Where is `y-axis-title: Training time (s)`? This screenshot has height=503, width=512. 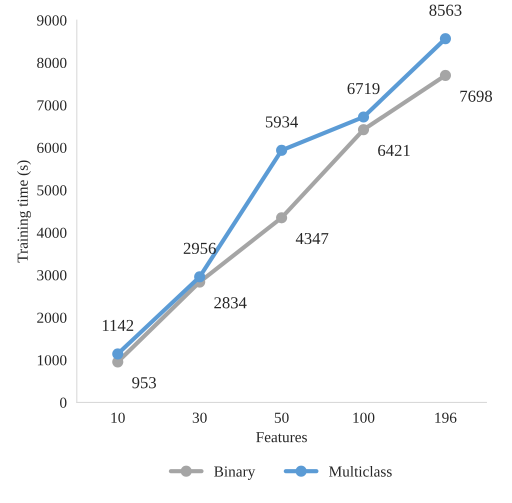
y-axis-title: Training time (s) is located at coordinates (24, 211).